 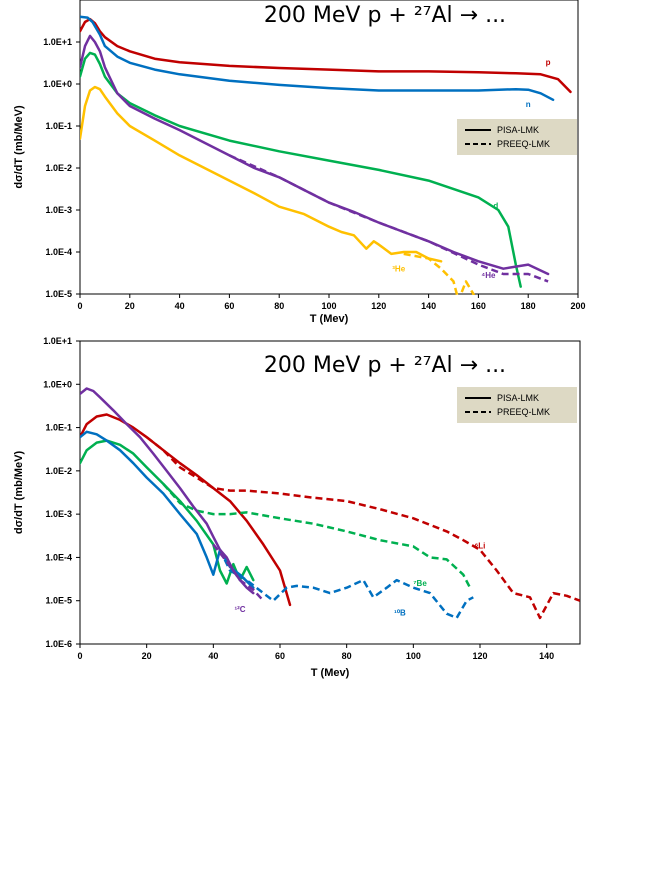 I want to click on series-label: ¹⁰B, so click(x=400, y=613).